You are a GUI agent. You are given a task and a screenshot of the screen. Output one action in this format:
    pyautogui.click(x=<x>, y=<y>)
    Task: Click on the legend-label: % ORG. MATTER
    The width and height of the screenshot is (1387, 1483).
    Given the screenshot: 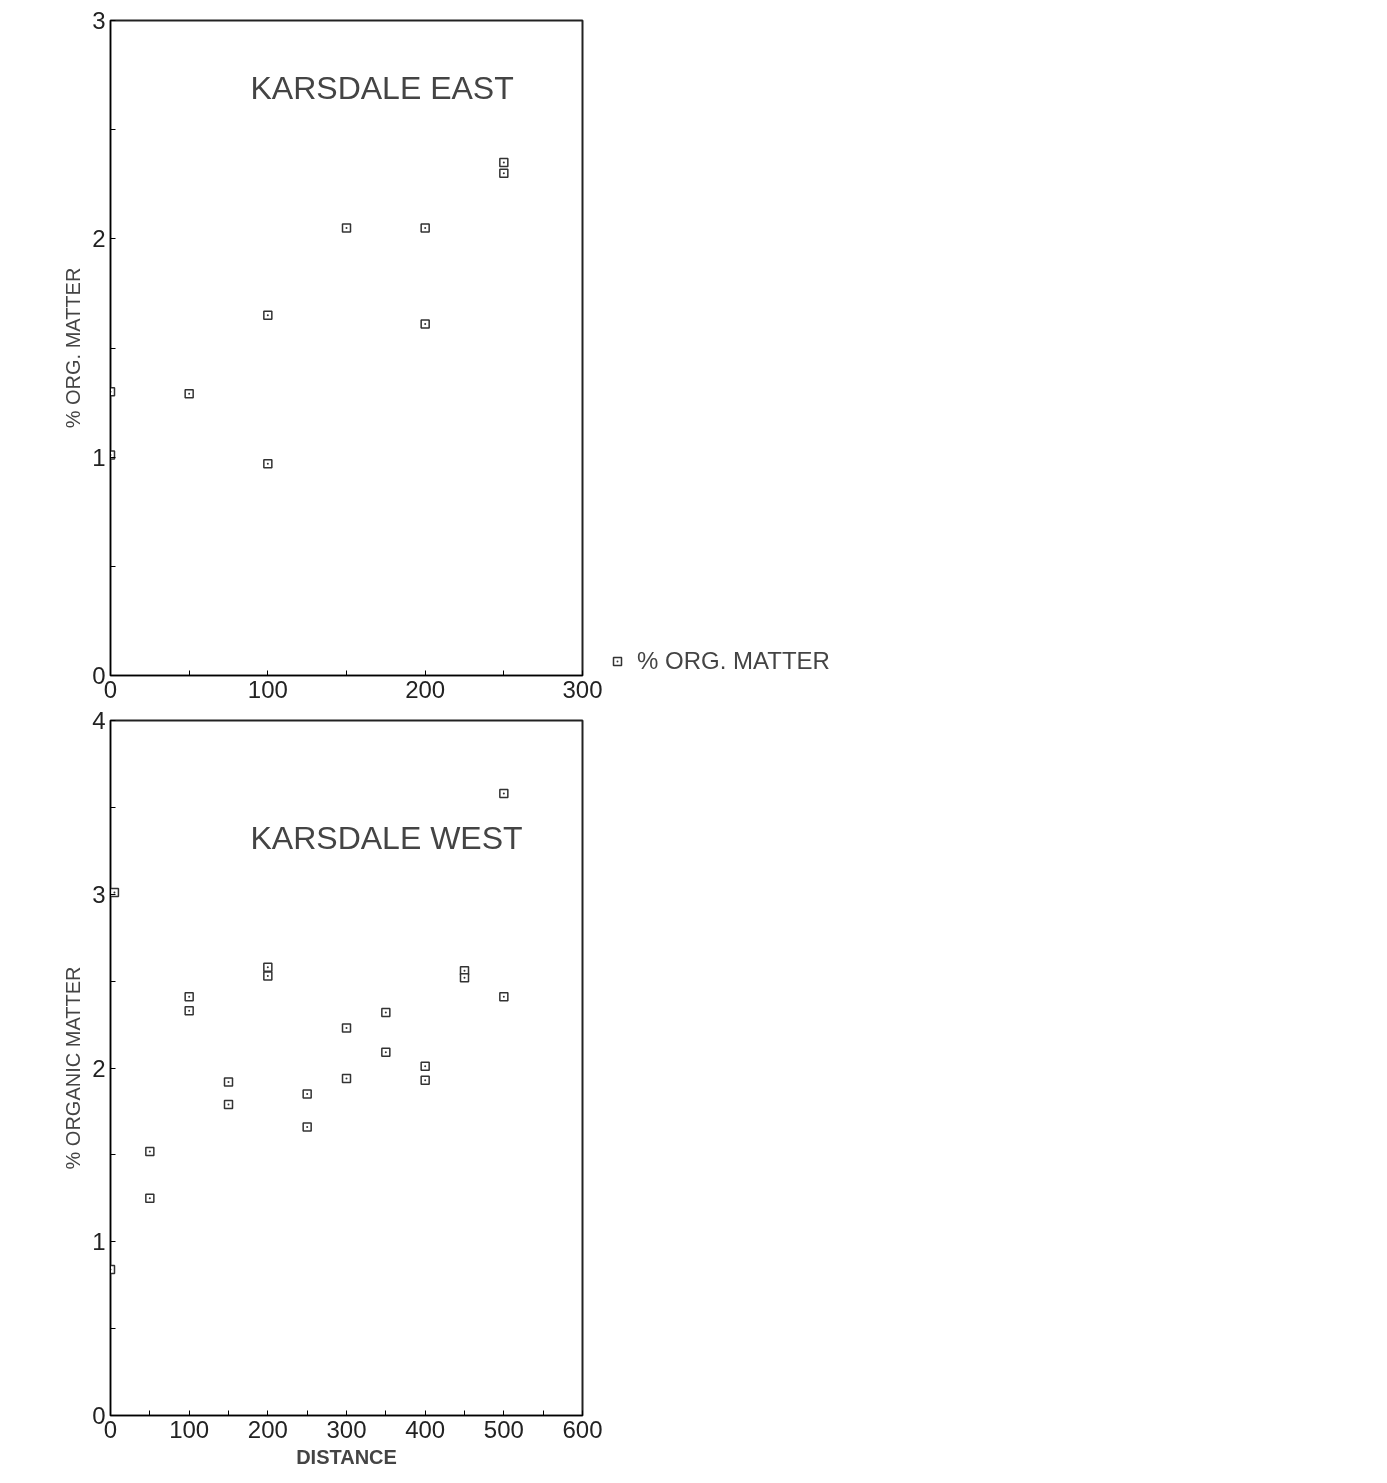 What is the action you would take?
    pyautogui.click(x=733, y=661)
    